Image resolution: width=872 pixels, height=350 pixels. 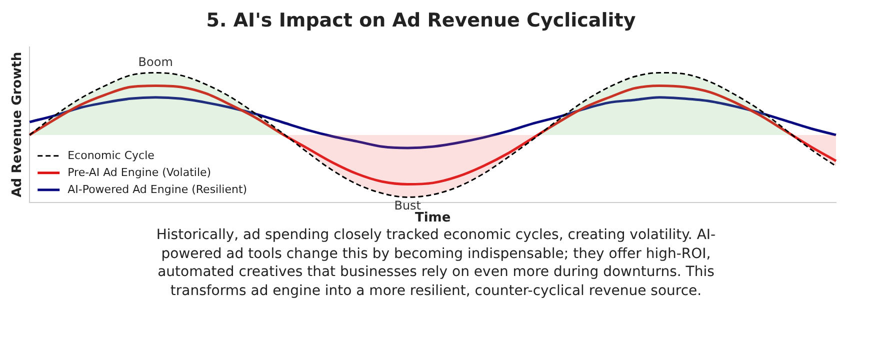 What do you see at coordinates (140, 172) in the screenshot?
I see `legend-label: Pre-AI Ad Engine (Volatile)` at bounding box center [140, 172].